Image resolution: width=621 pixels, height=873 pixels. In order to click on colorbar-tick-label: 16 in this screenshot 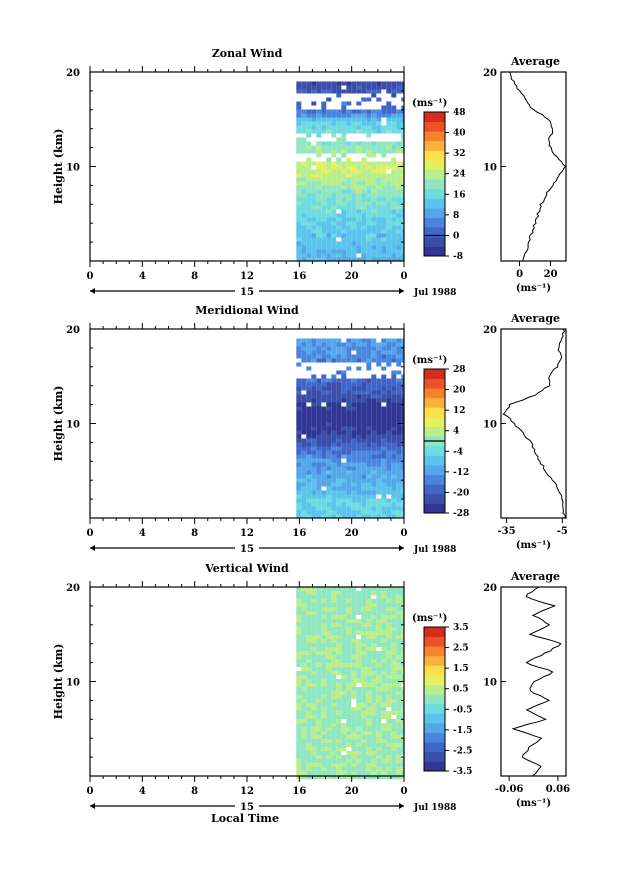, I will do `click(459, 195)`.